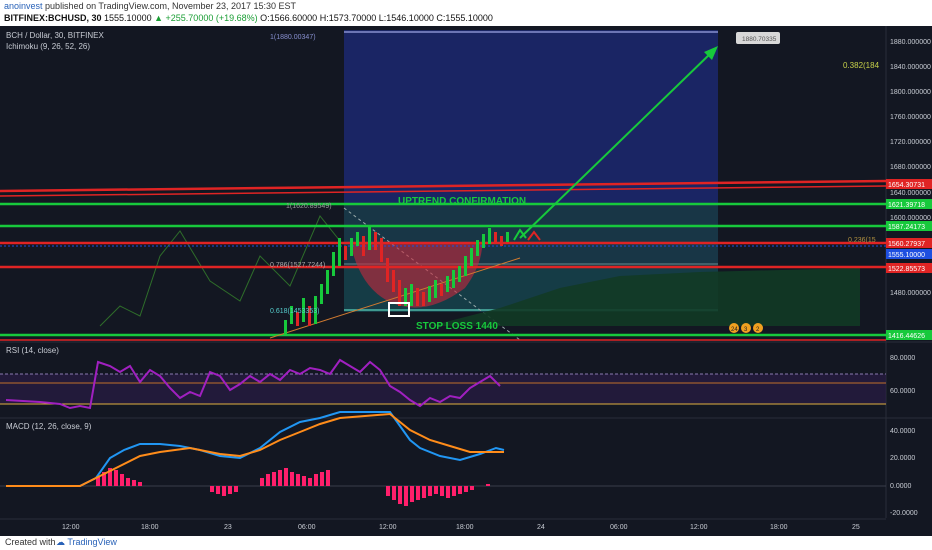 This screenshot has height=550, width=932. I want to click on ichimoku-lagging-span, so click(220, 271).